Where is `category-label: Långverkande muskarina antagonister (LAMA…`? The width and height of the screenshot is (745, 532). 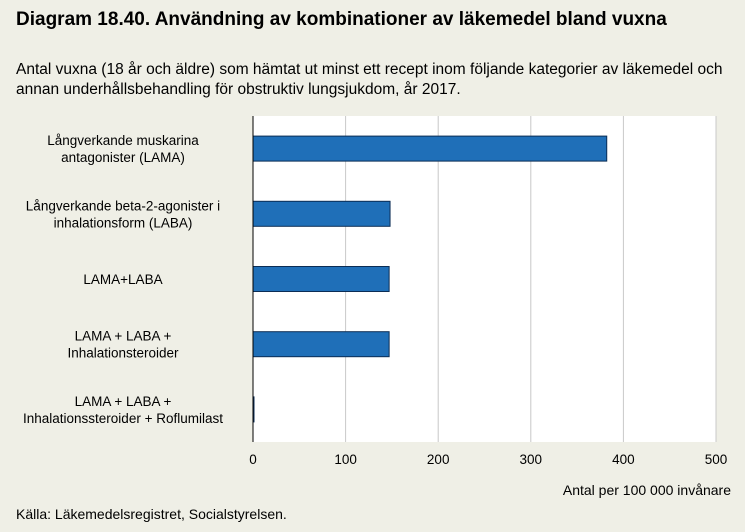
category-label: Långverkande muskarina antagonister (LAMA… is located at coordinates (123, 149).